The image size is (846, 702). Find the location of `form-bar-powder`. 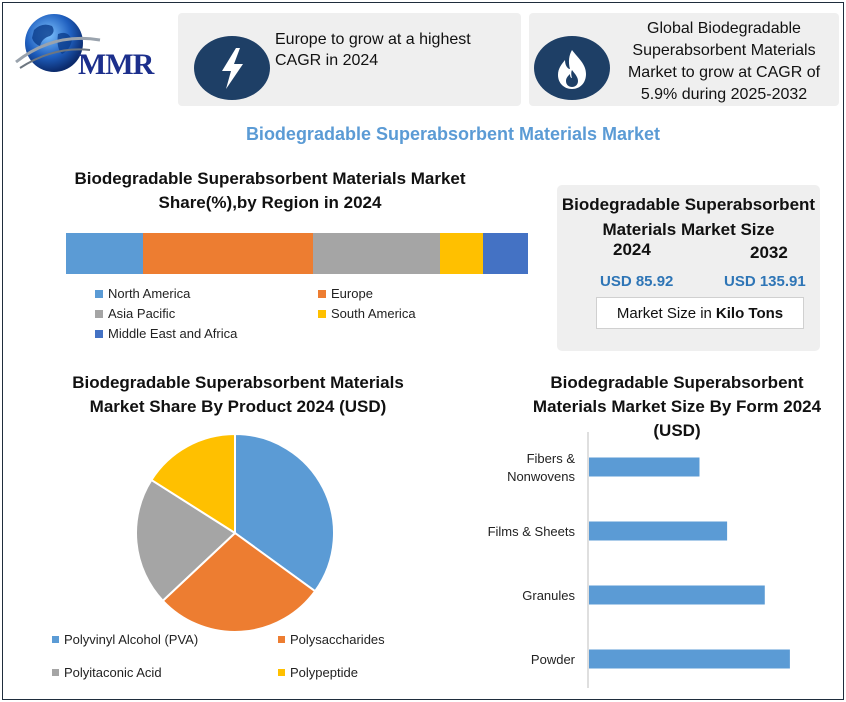

form-bar-powder is located at coordinates (689, 659).